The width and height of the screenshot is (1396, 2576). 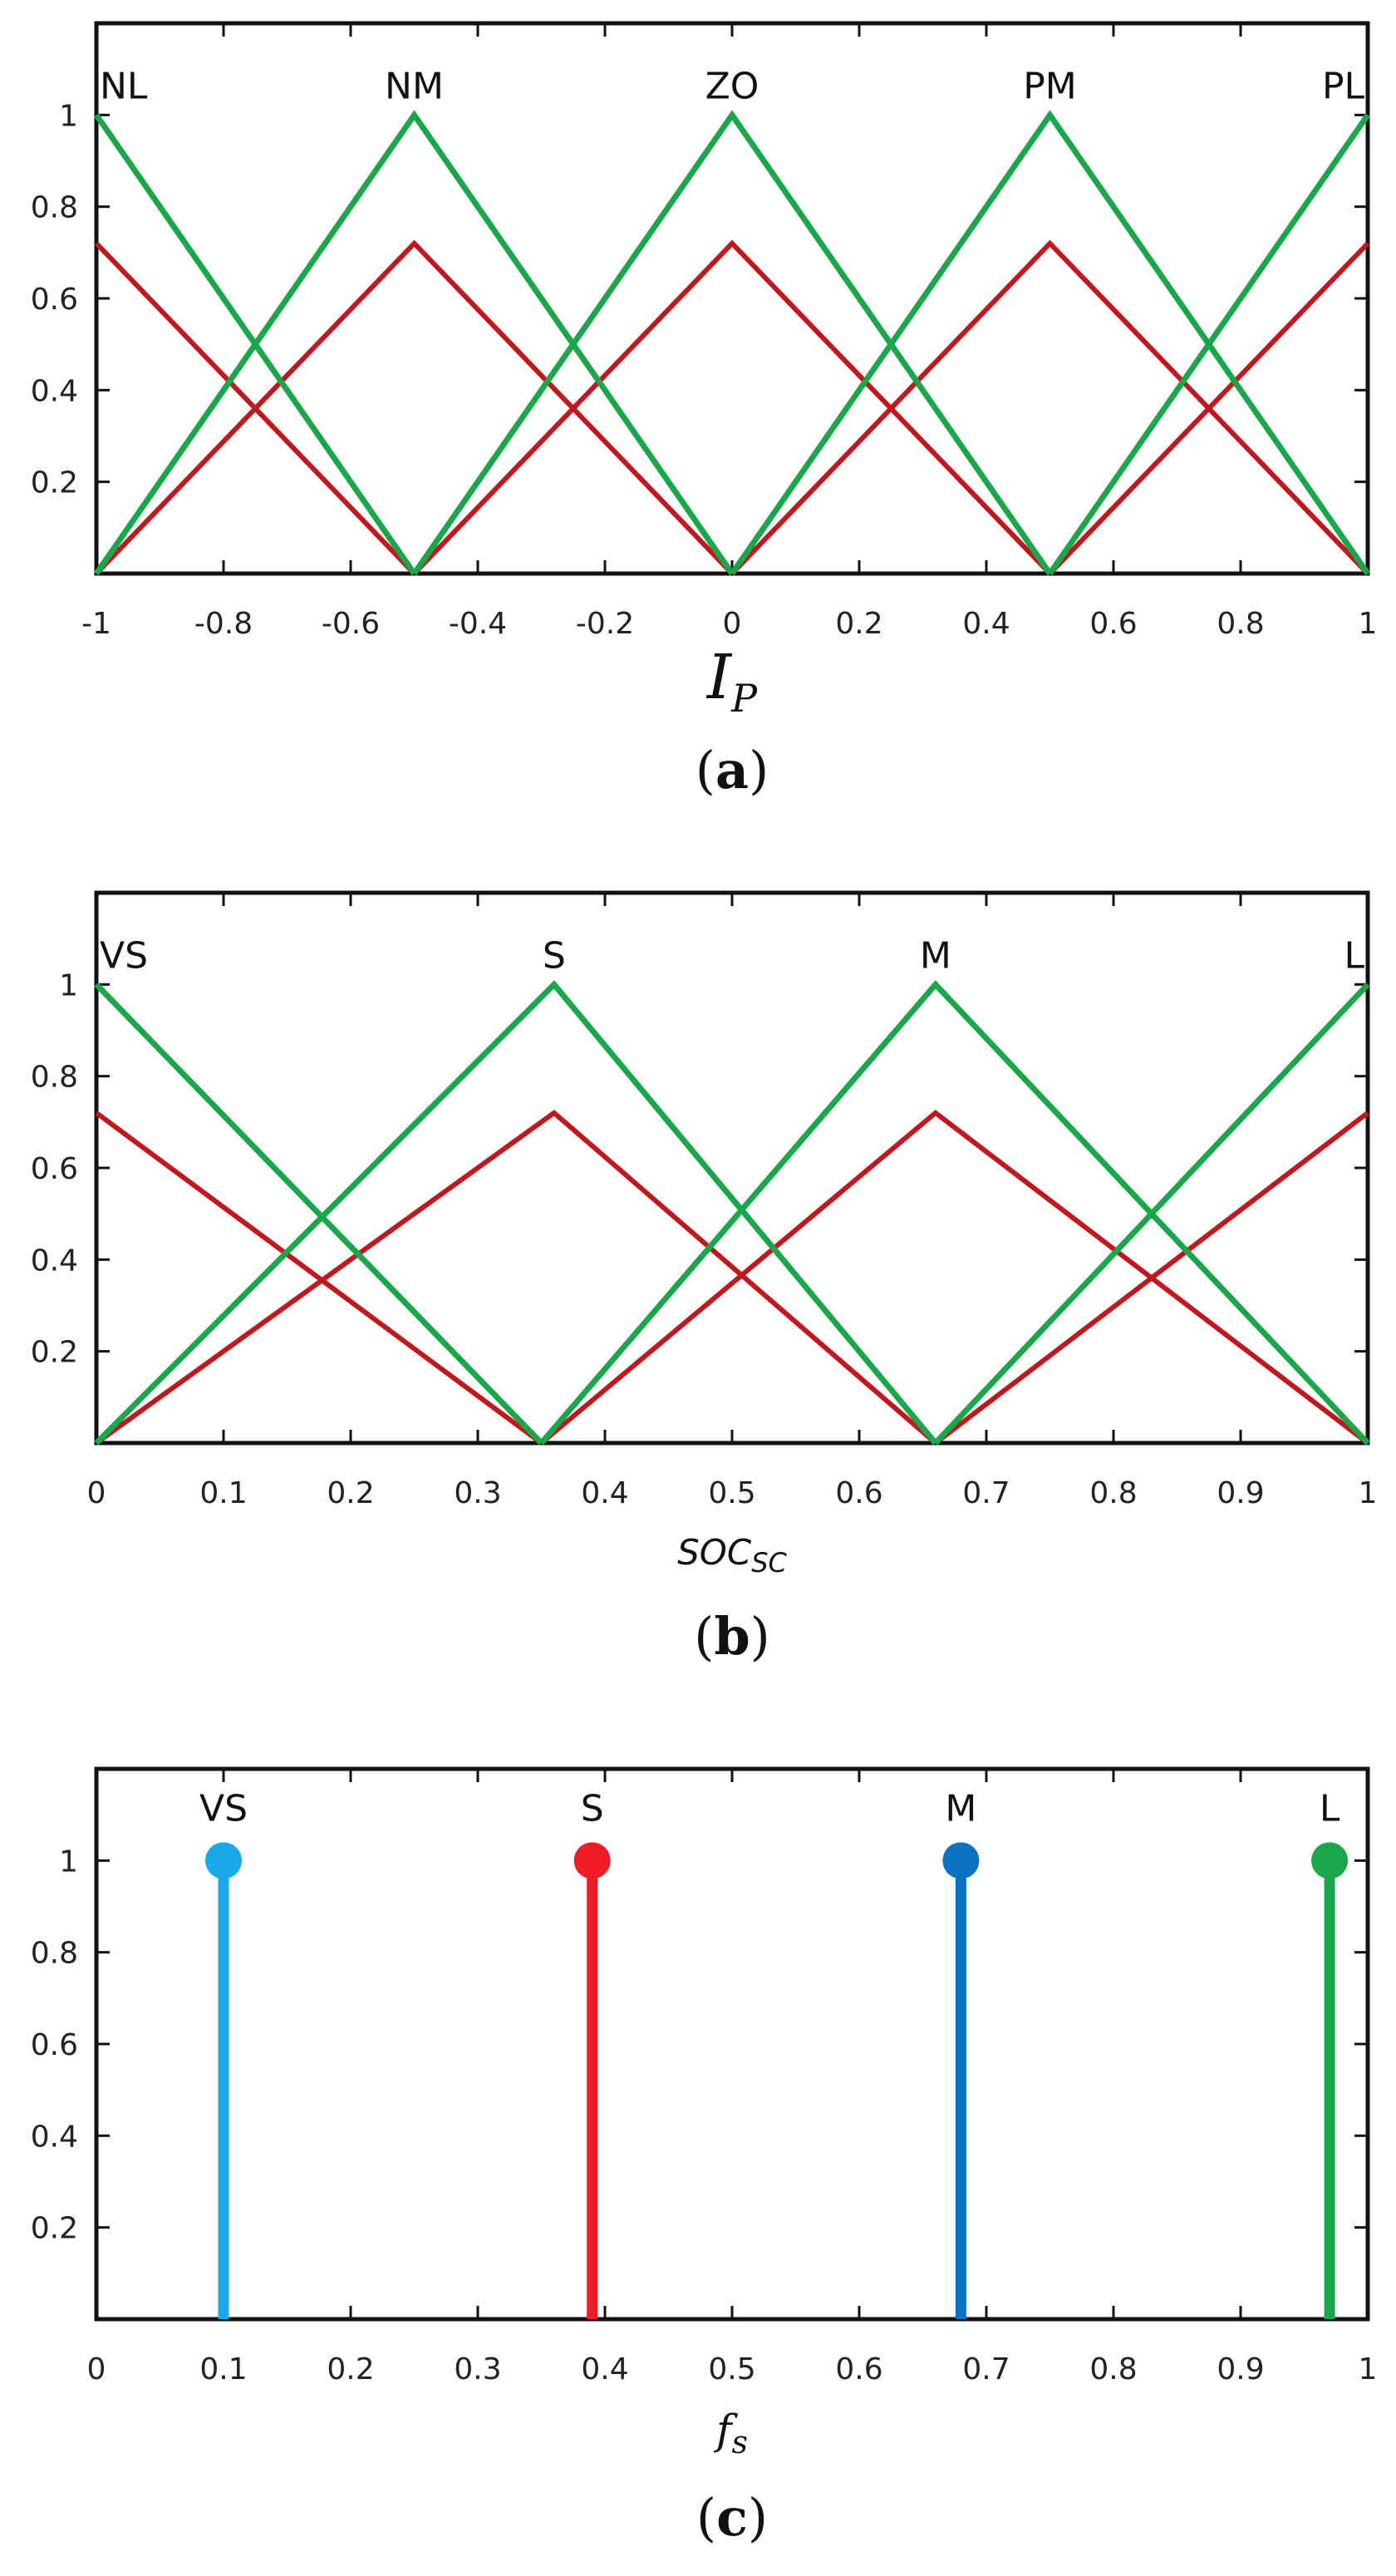 I want to click on membership-line-lower-pm, so click(x=1050, y=407).